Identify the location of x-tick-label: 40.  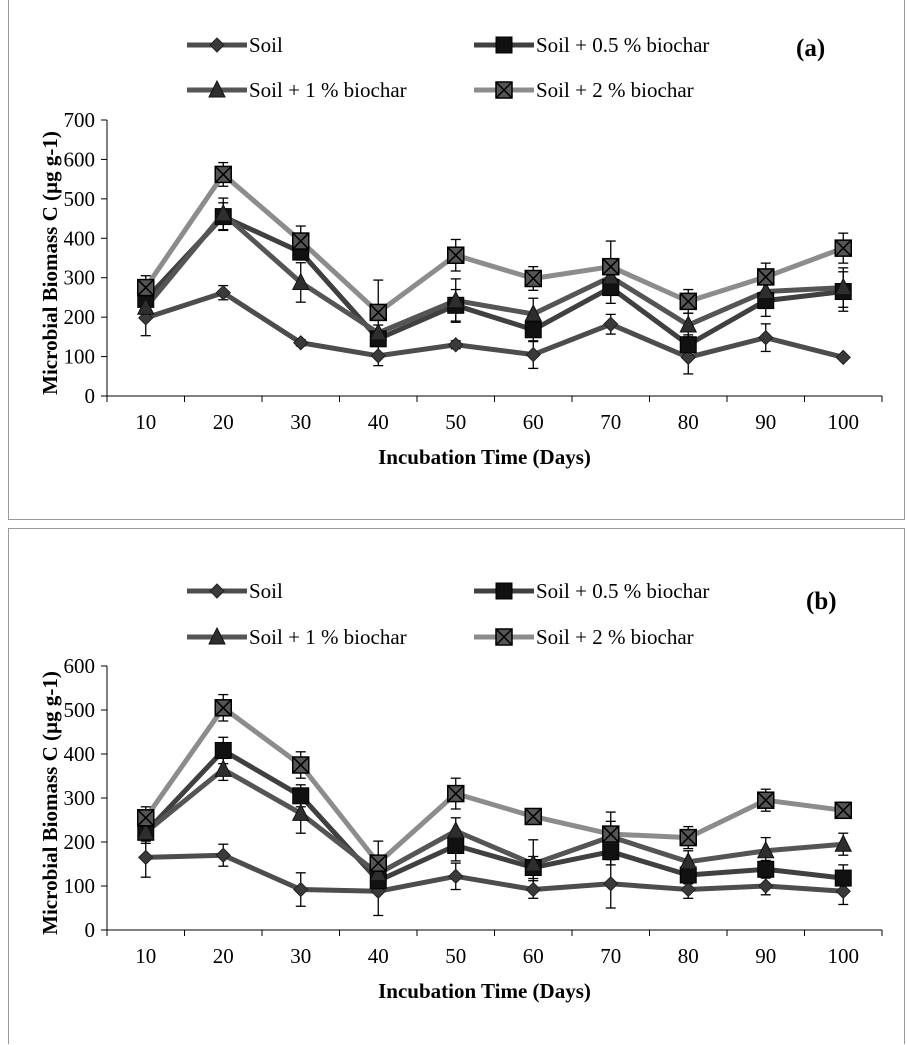
(378, 422).